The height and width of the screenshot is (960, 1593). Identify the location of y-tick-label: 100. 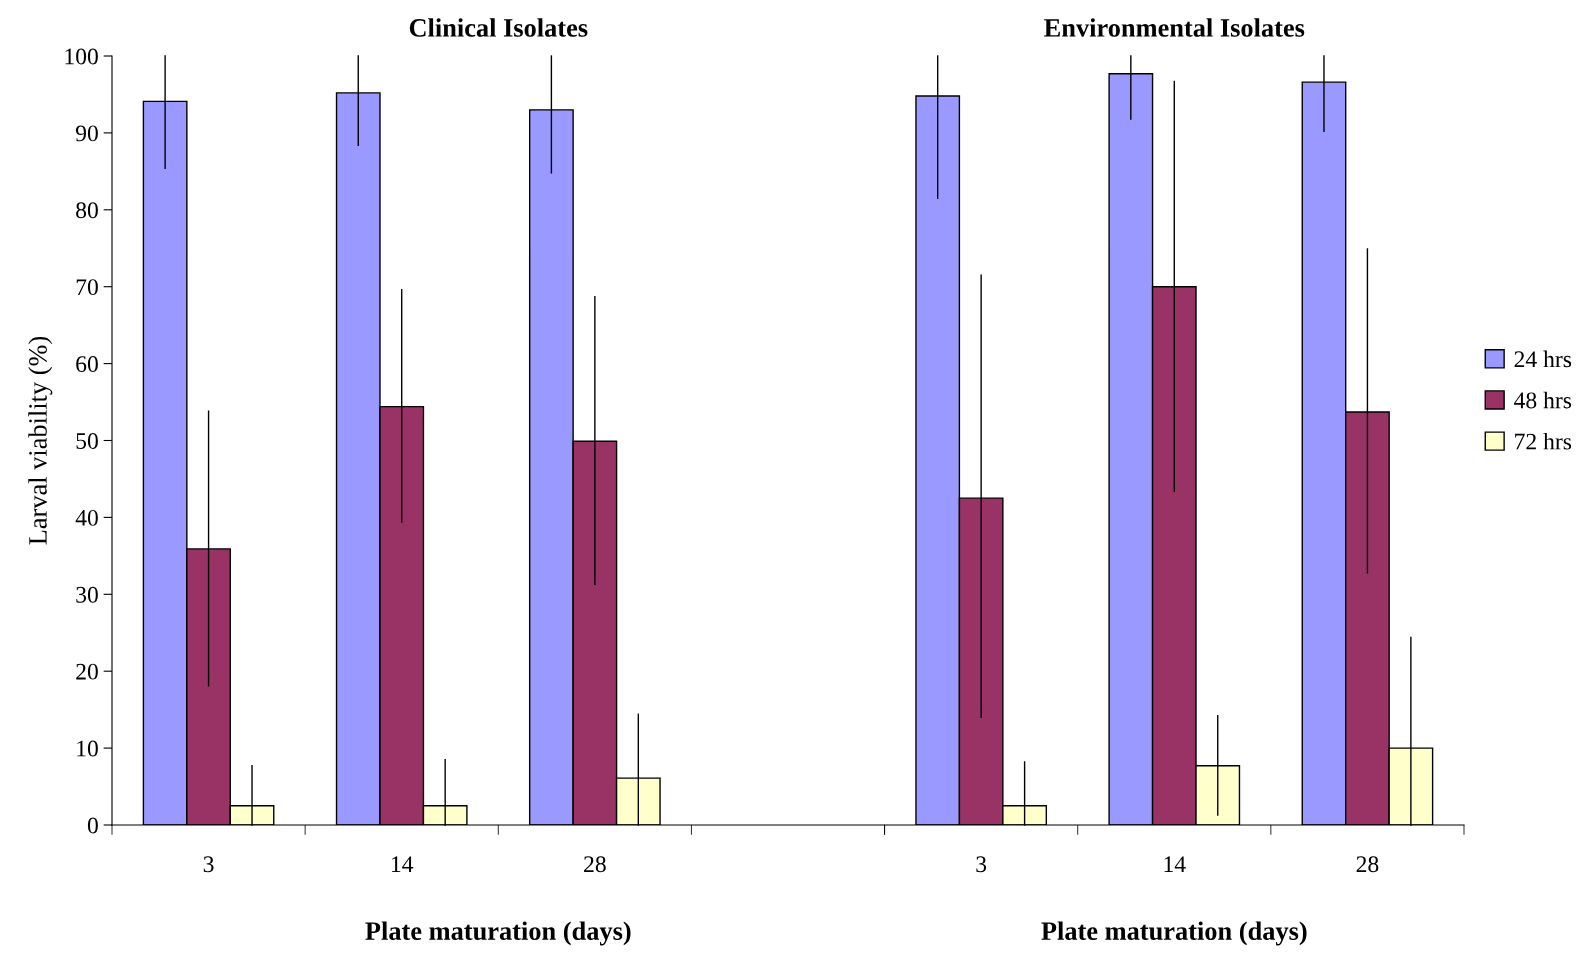
(81, 56).